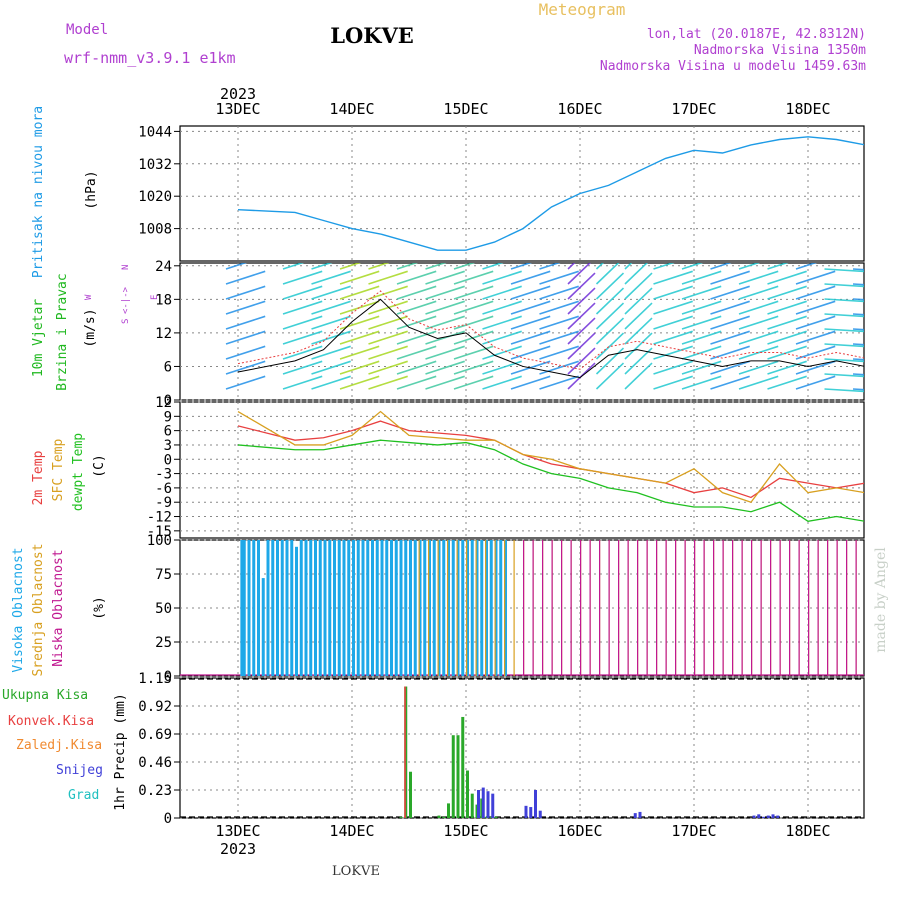  Describe the element at coordinates (168, 819) in the screenshot. I see `y-tick-label: 0` at that location.